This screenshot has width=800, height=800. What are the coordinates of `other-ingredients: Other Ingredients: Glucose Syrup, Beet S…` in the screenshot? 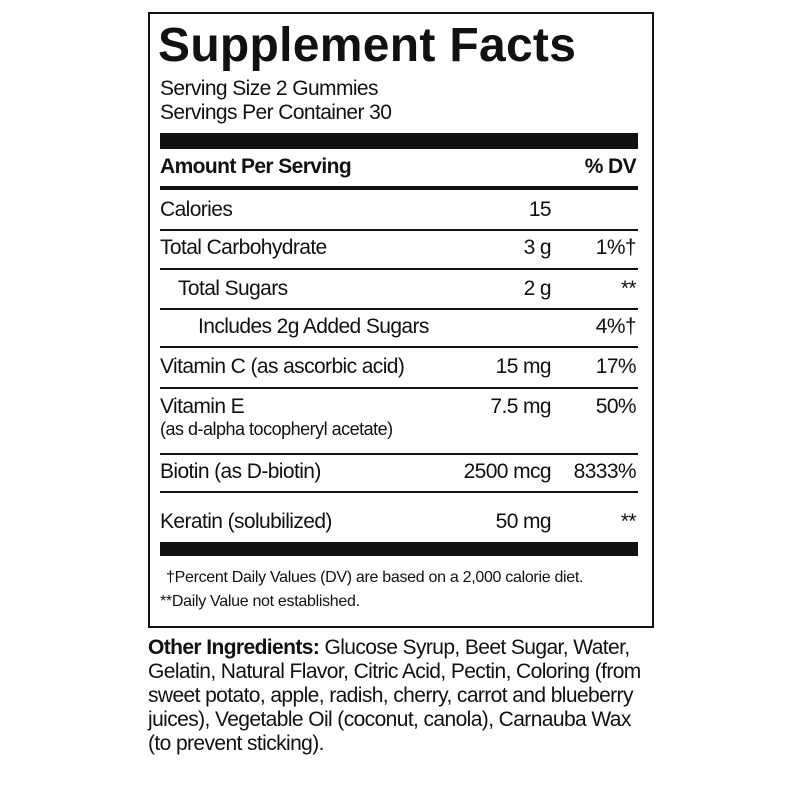 It's located at (398, 696).